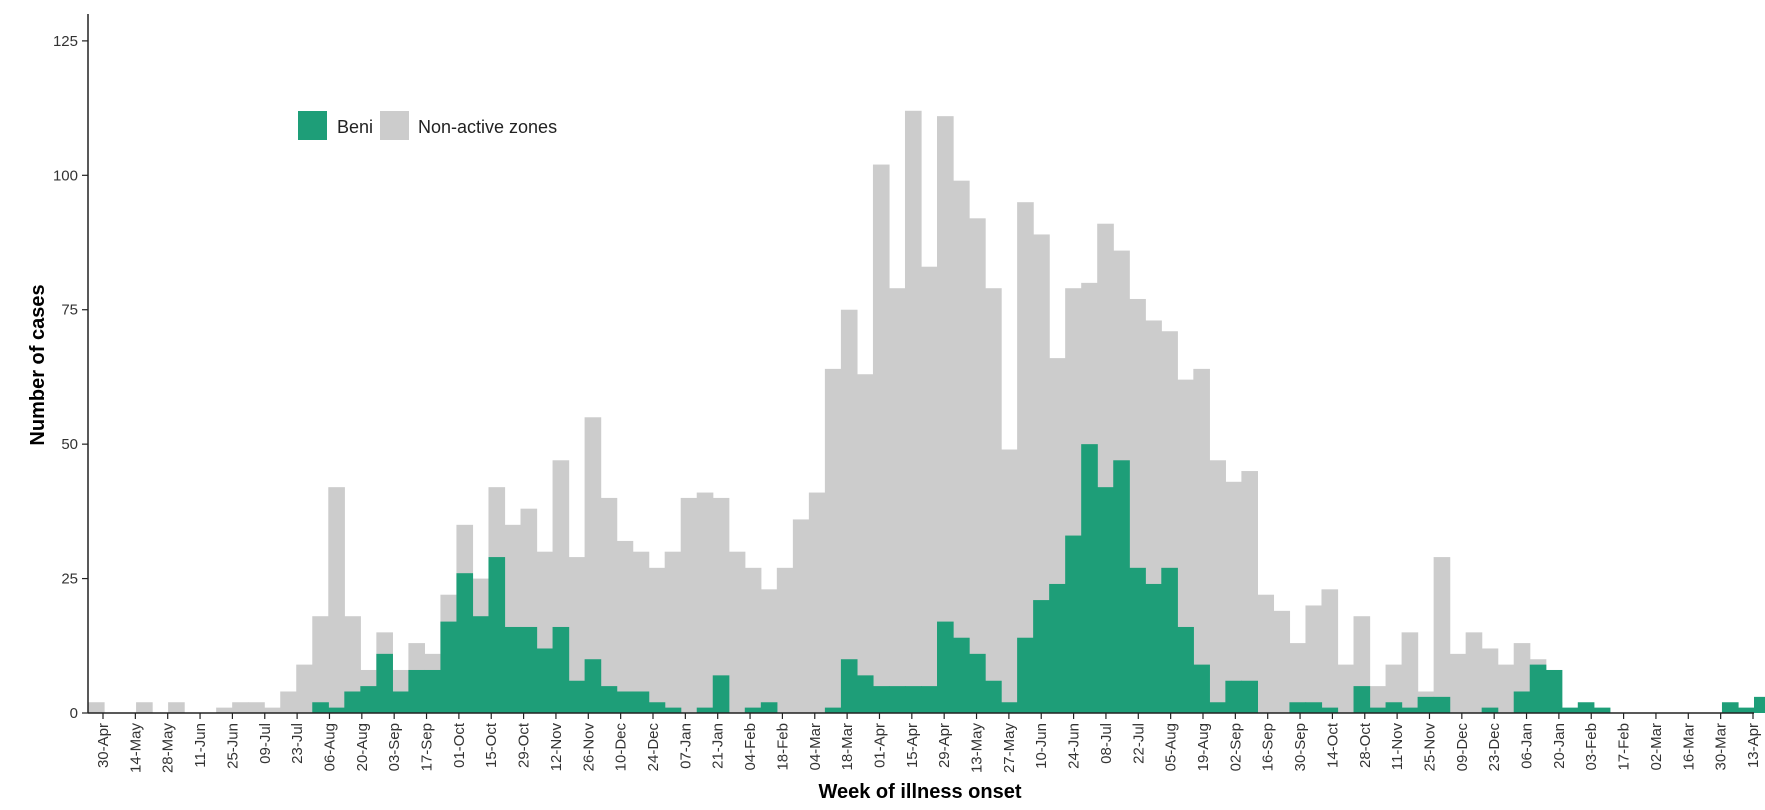  Describe the element at coordinates (919, 792) in the screenshot. I see `x-axis-title: Week of illness onset` at that location.